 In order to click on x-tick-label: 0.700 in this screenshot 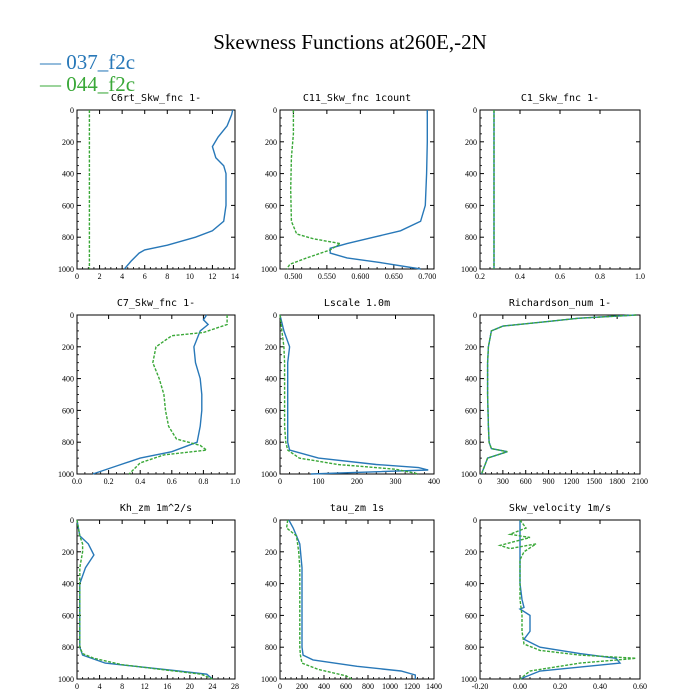, I will do `click(427, 276)`.